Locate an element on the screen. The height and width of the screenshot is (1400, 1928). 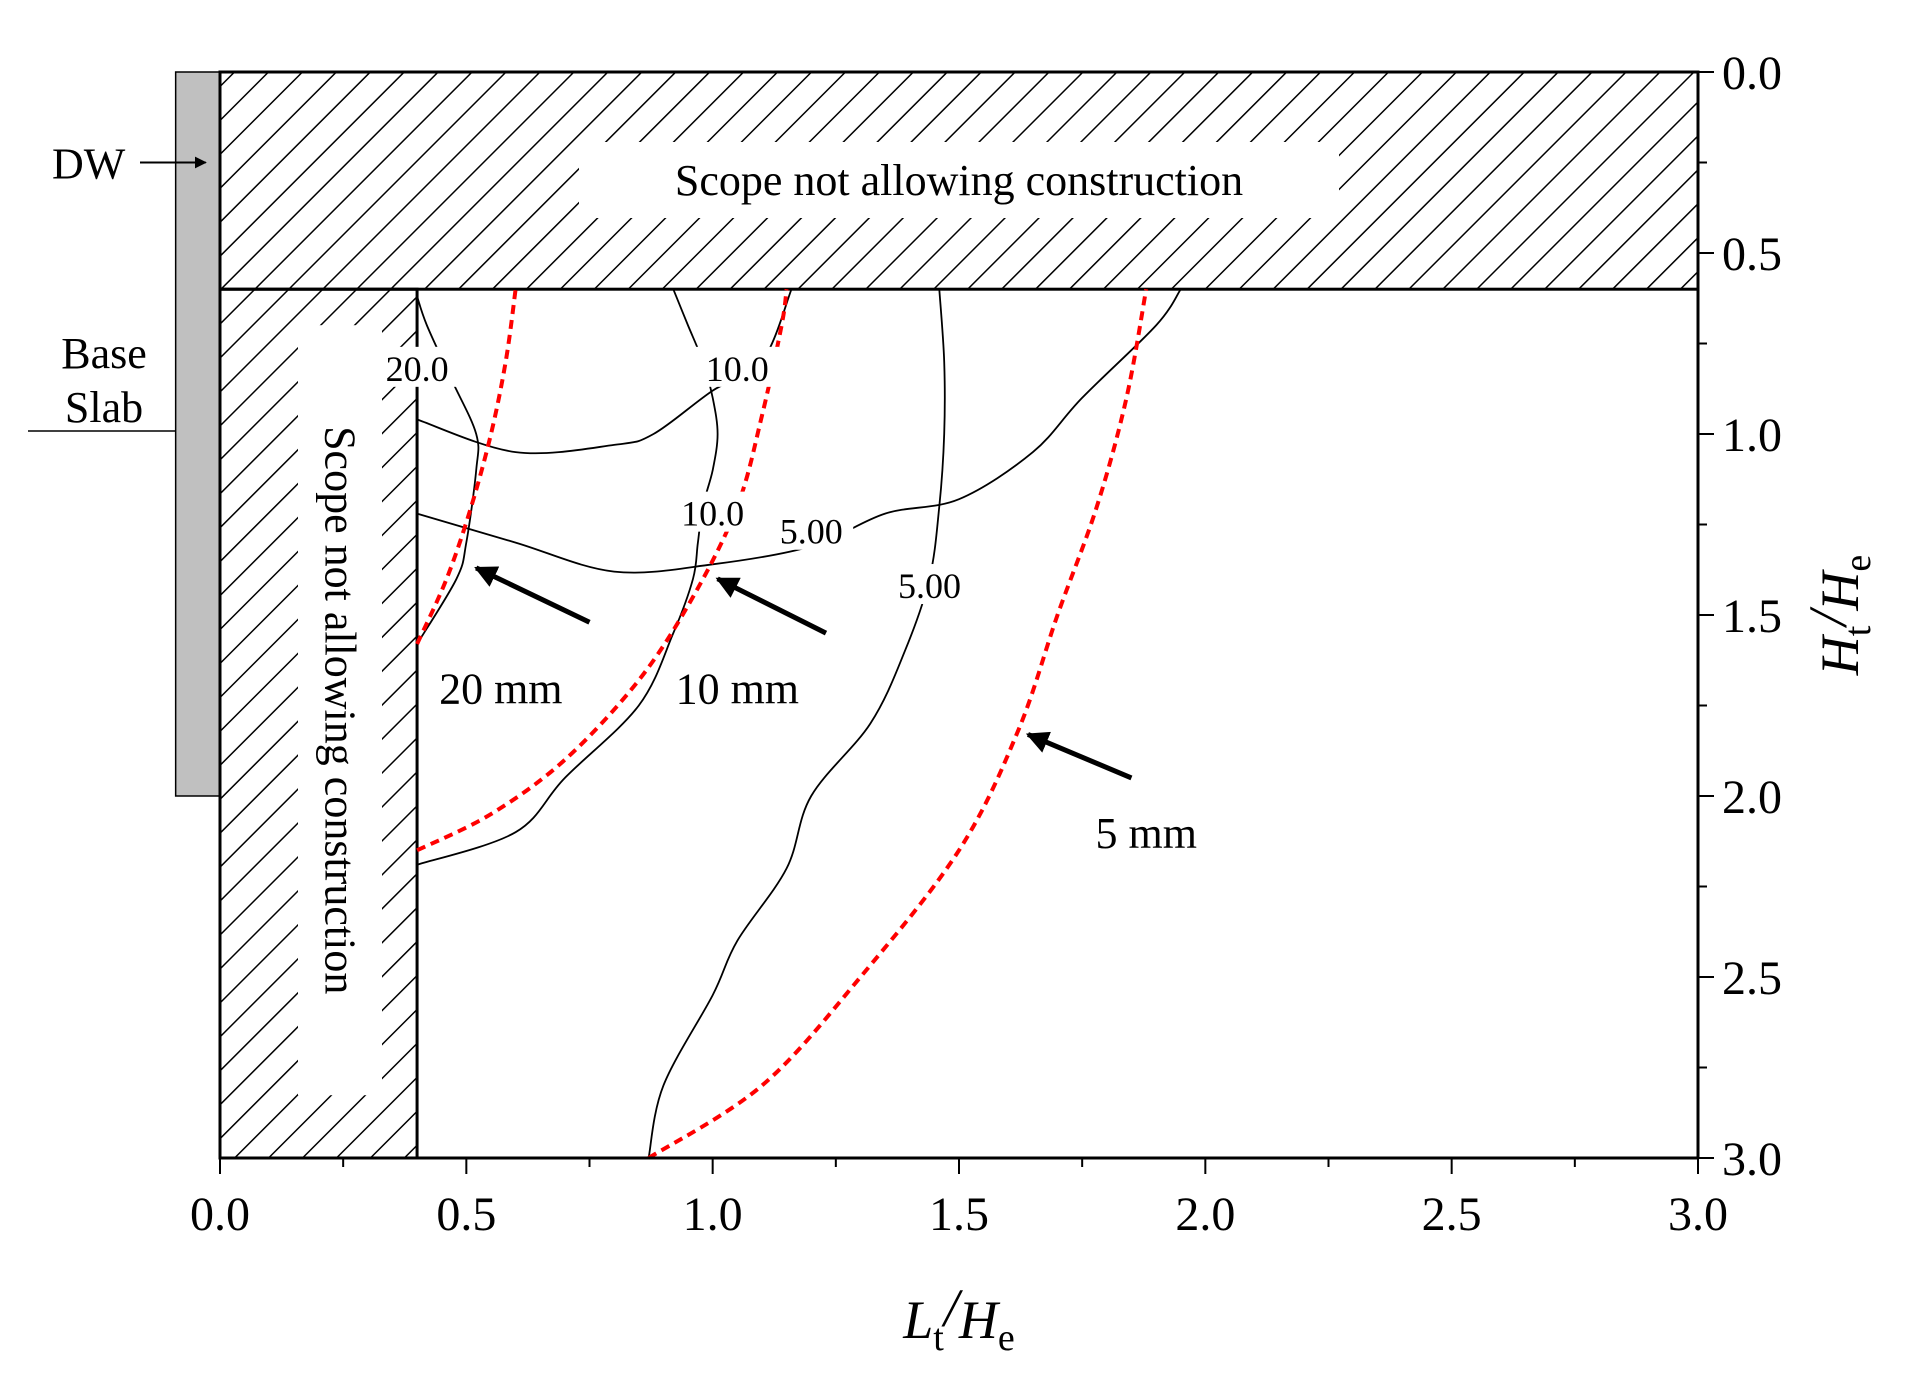
y-tick-label: 0.5 is located at coordinates (1752, 254).